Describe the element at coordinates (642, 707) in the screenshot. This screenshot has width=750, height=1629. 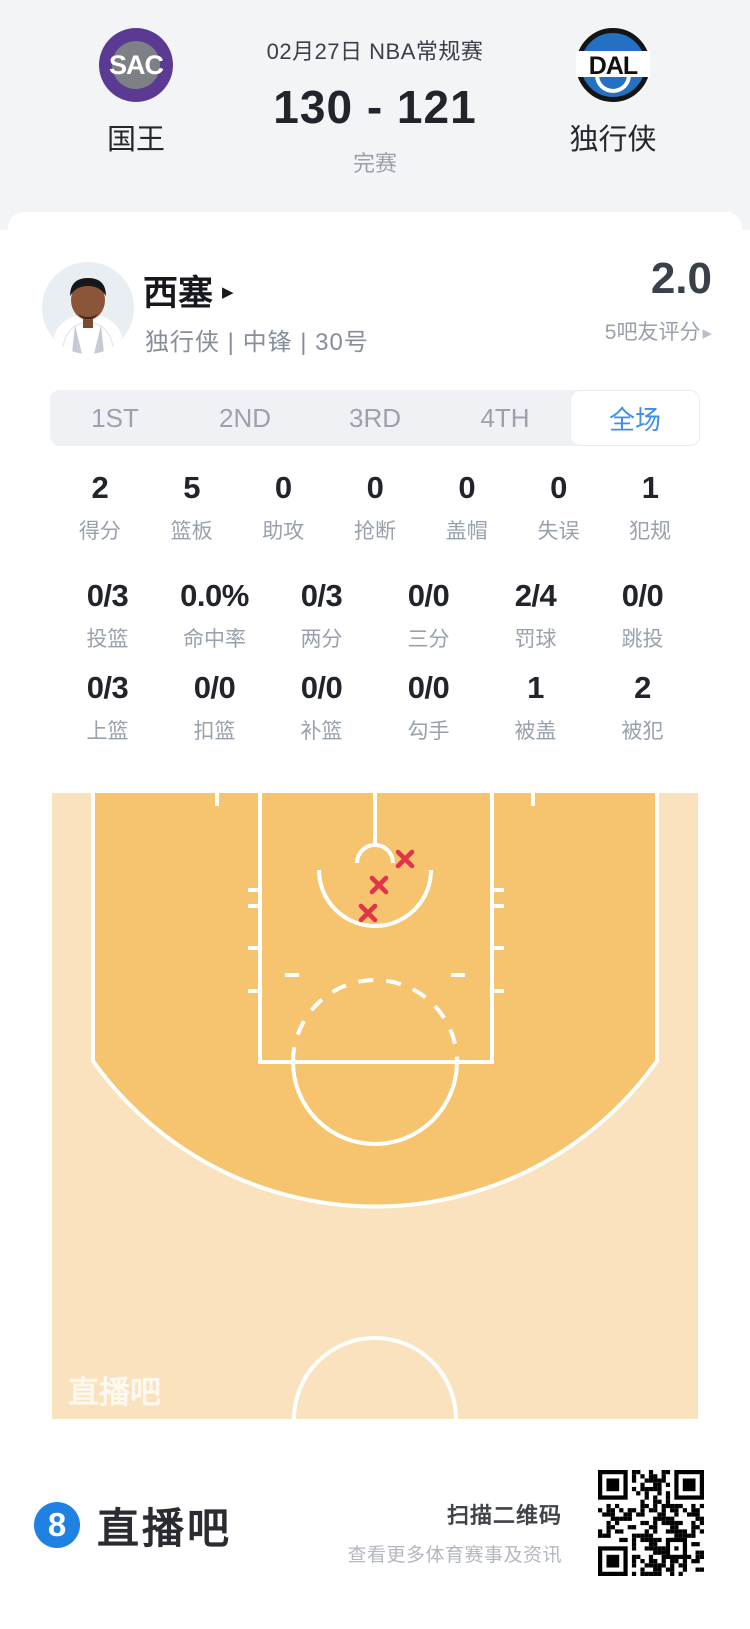
I see `stat-被犯: 2 被犯` at that location.